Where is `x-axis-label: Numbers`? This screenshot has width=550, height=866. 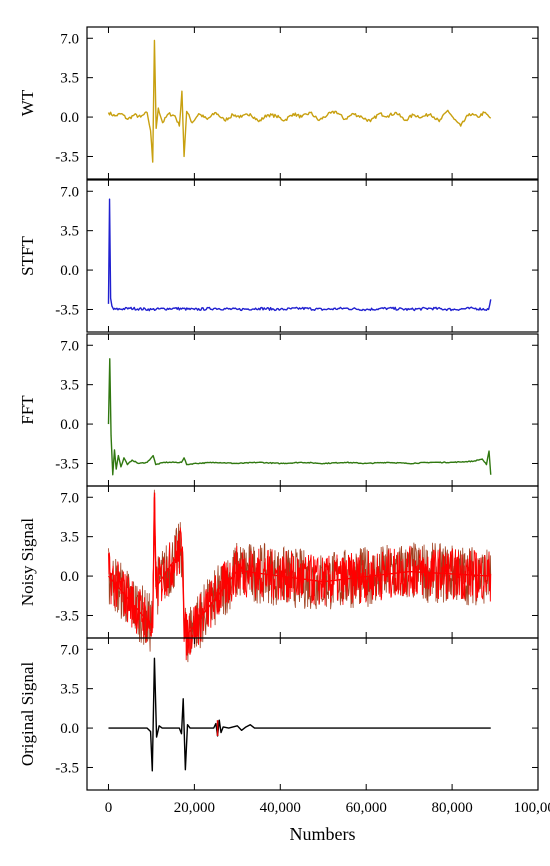
x-axis-label: Numbers is located at coordinates (323, 834).